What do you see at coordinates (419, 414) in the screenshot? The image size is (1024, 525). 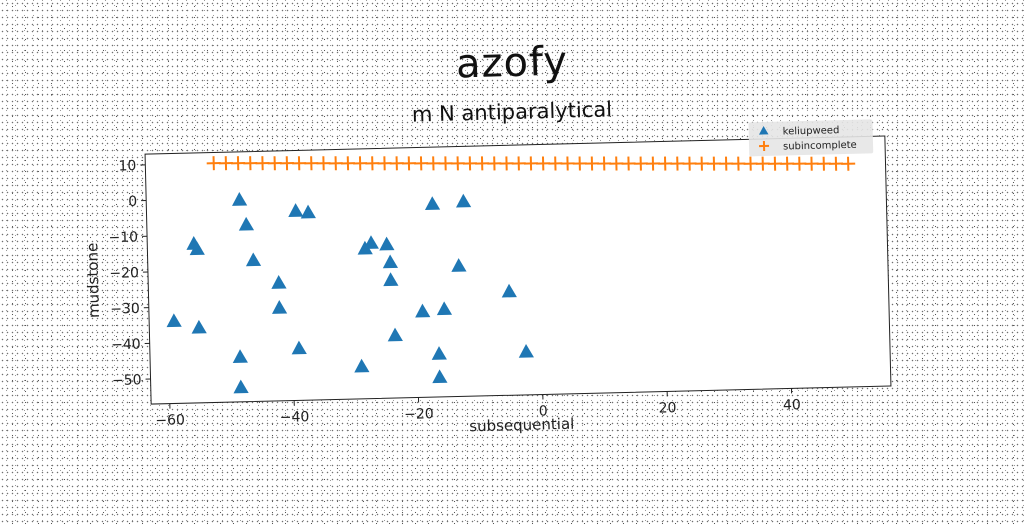 I see `x-tick-label: −20` at bounding box center [419, 414].